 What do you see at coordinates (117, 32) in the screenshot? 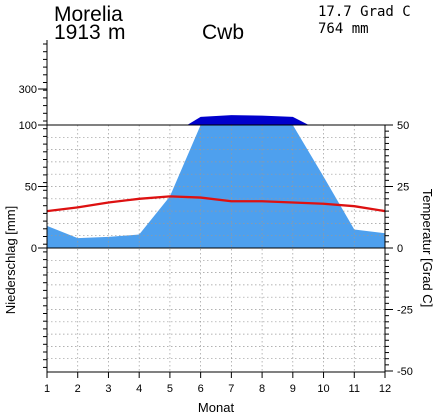
I see `station-altitude-unit: m` at bounding box center [117, 32].